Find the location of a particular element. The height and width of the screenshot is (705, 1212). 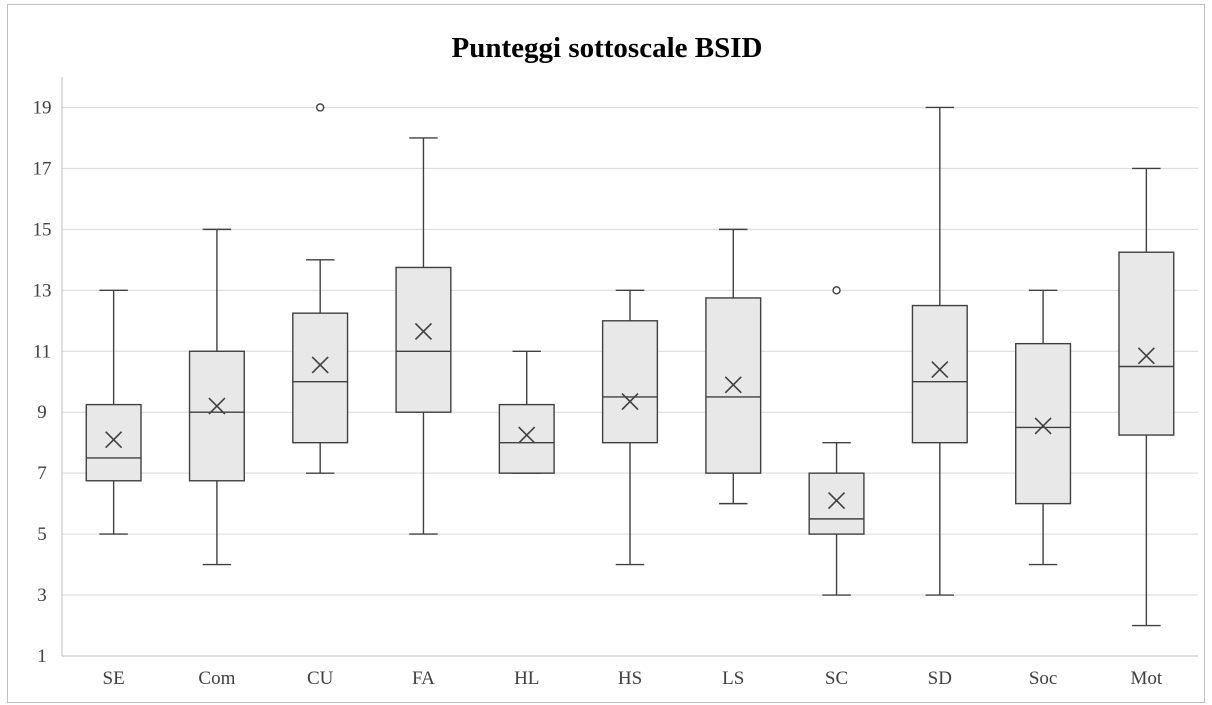

box-sc is located at coordinates (836, 441).